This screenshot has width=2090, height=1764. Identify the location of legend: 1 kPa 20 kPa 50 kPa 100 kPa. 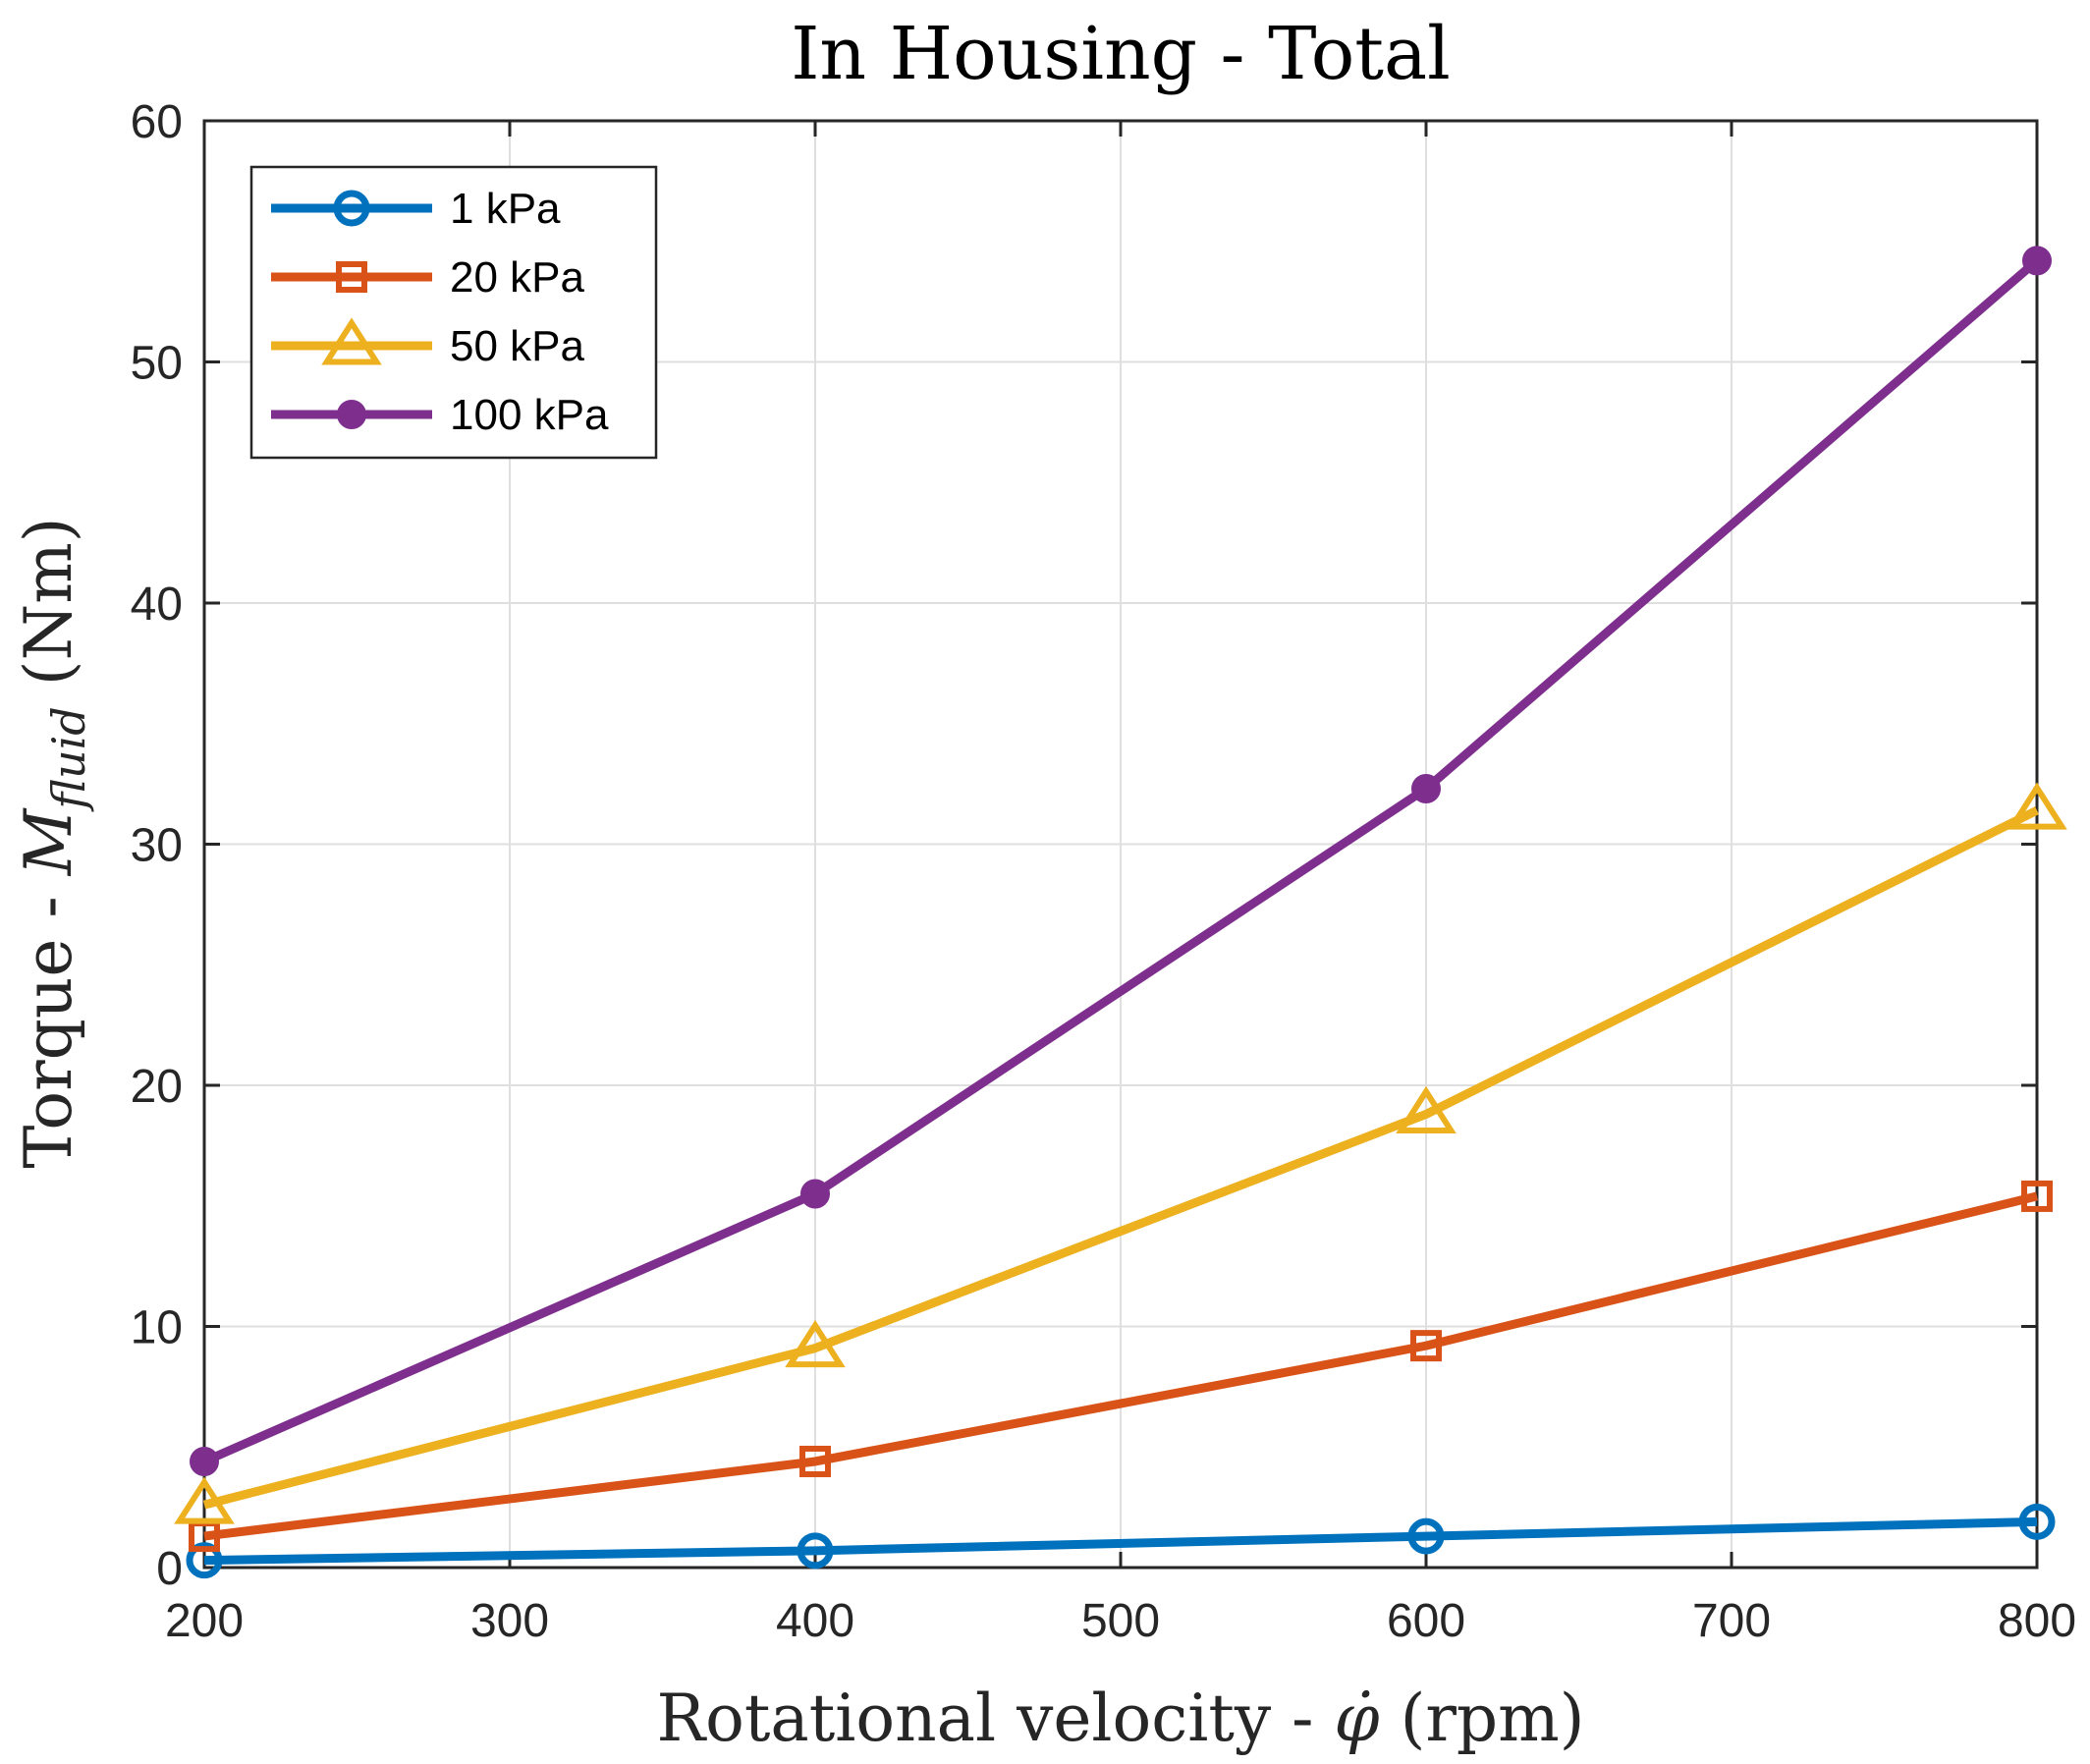
(453, 312).